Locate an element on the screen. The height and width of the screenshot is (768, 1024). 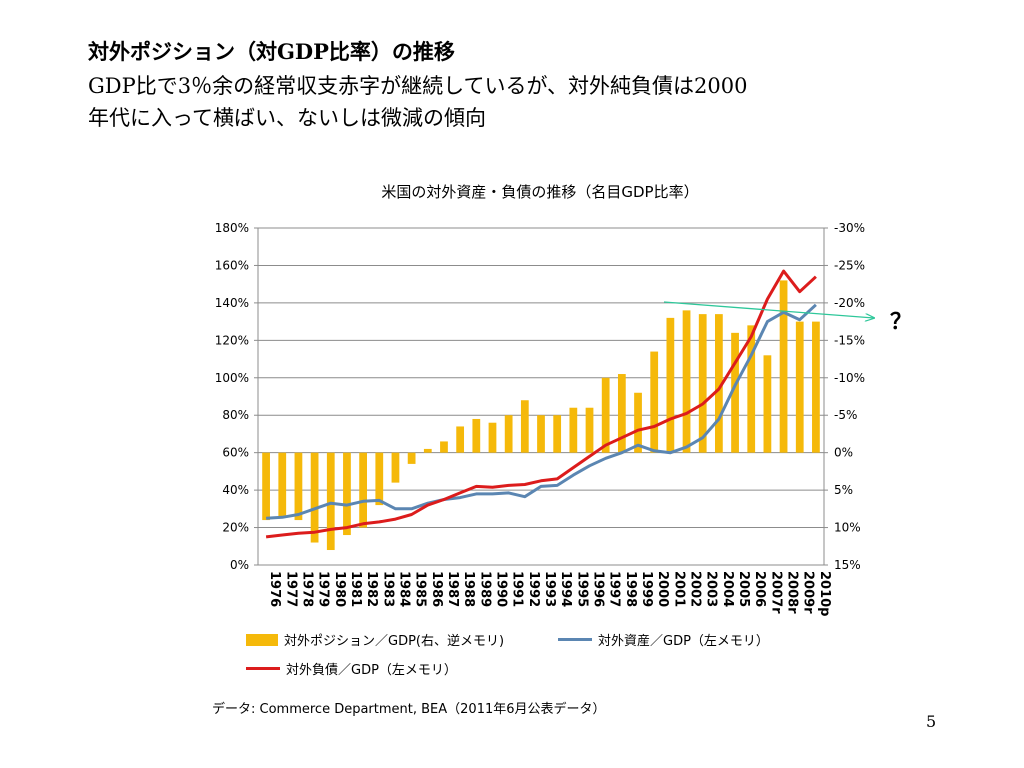
x-tick-label: 1999 is located at coordinates (646, 589).